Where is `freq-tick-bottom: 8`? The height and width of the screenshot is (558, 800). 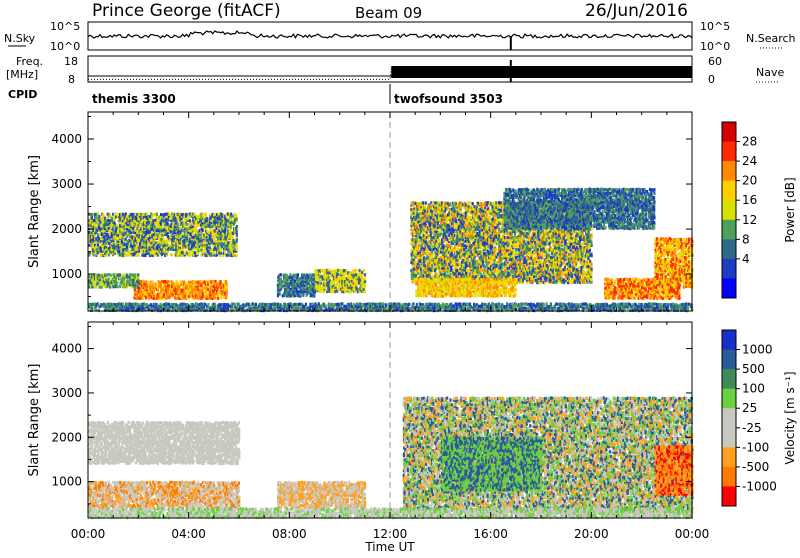
freq-tick-bottom: 8 is located at coordinates (71, 79).